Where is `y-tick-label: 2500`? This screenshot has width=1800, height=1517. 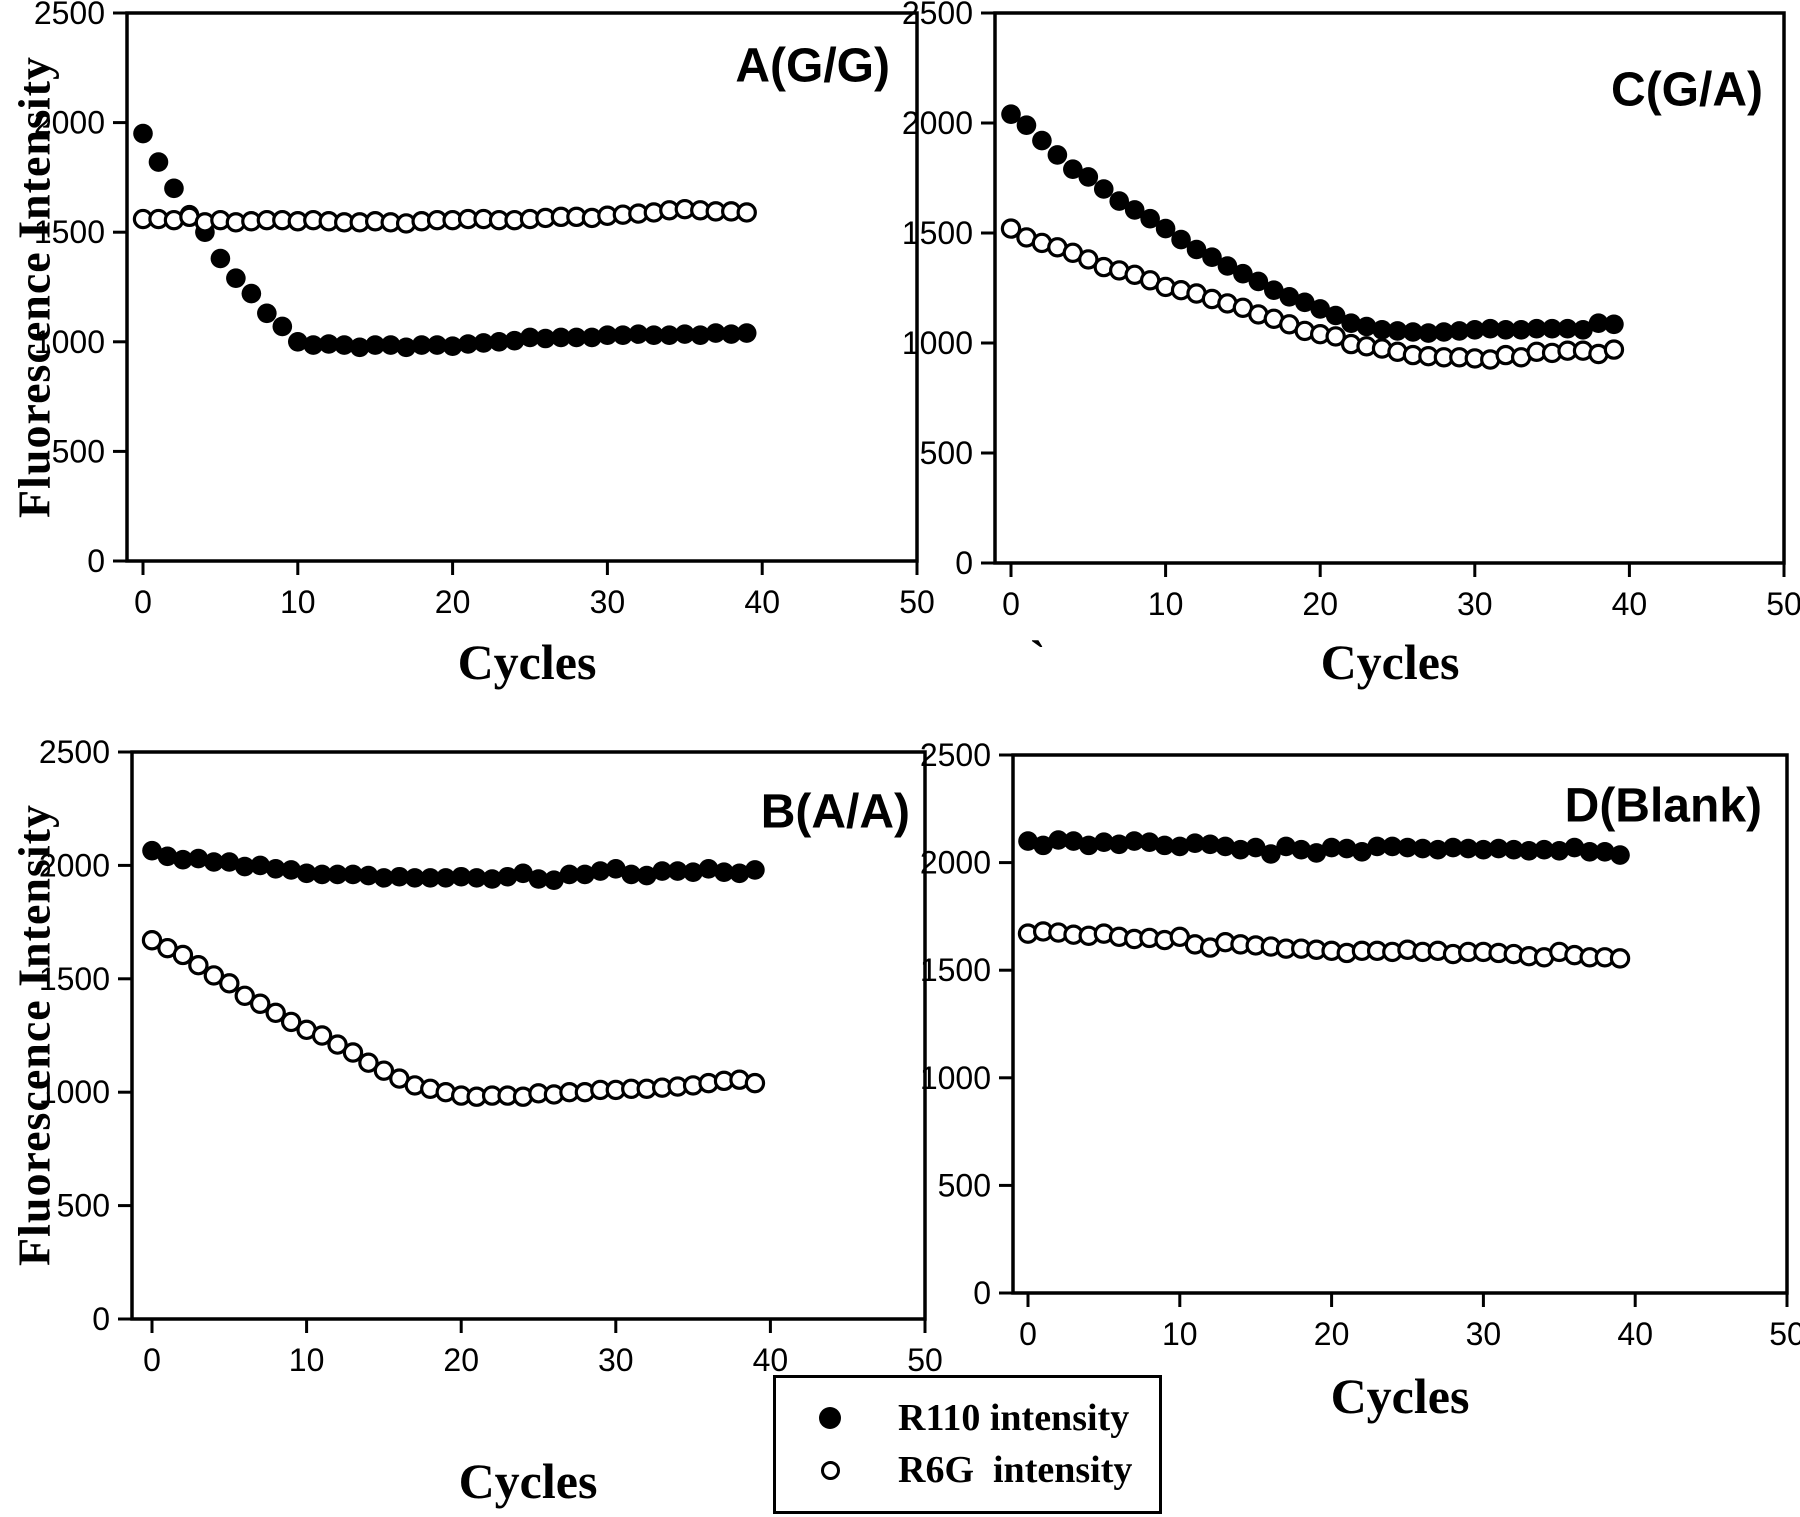 y-tick-label: 2500 is located at coordinates (74, 752).